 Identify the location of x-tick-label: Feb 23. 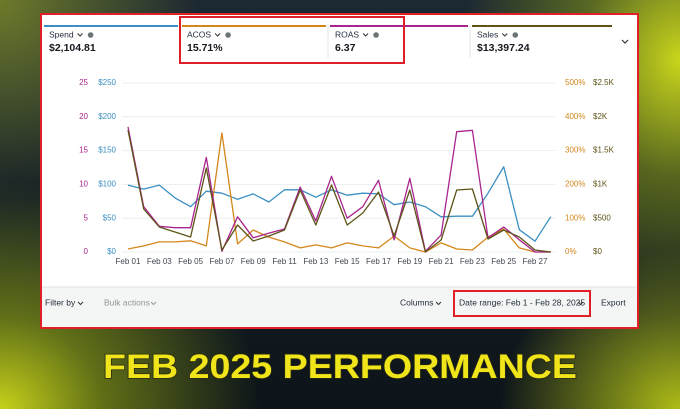
(472, 261).